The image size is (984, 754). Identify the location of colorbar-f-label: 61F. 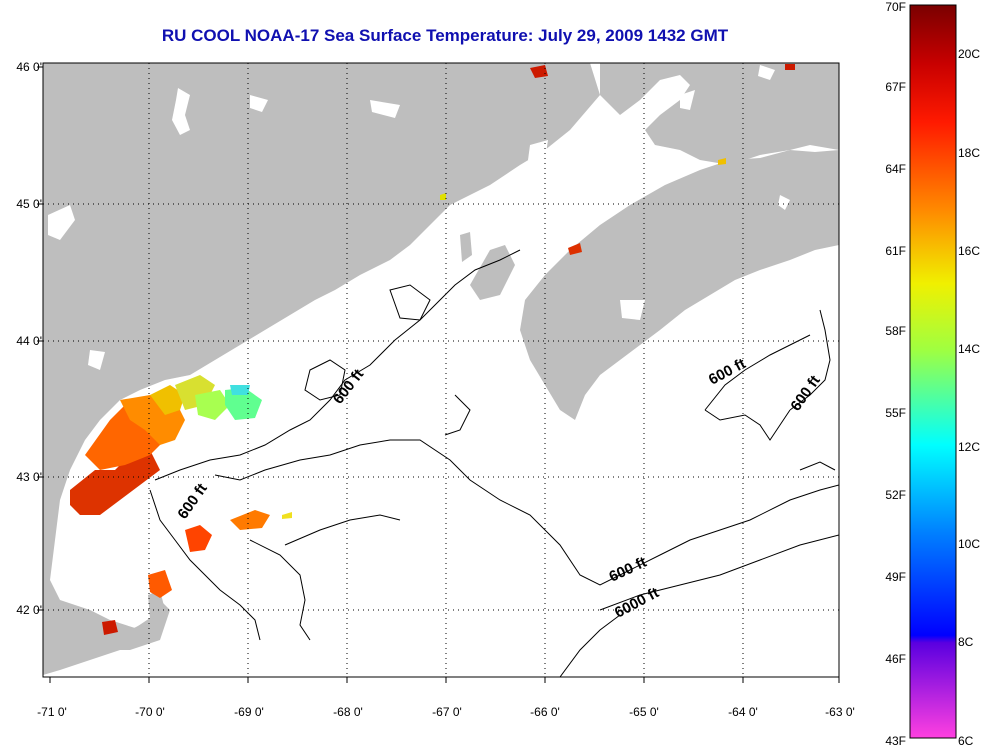
(895, 251).